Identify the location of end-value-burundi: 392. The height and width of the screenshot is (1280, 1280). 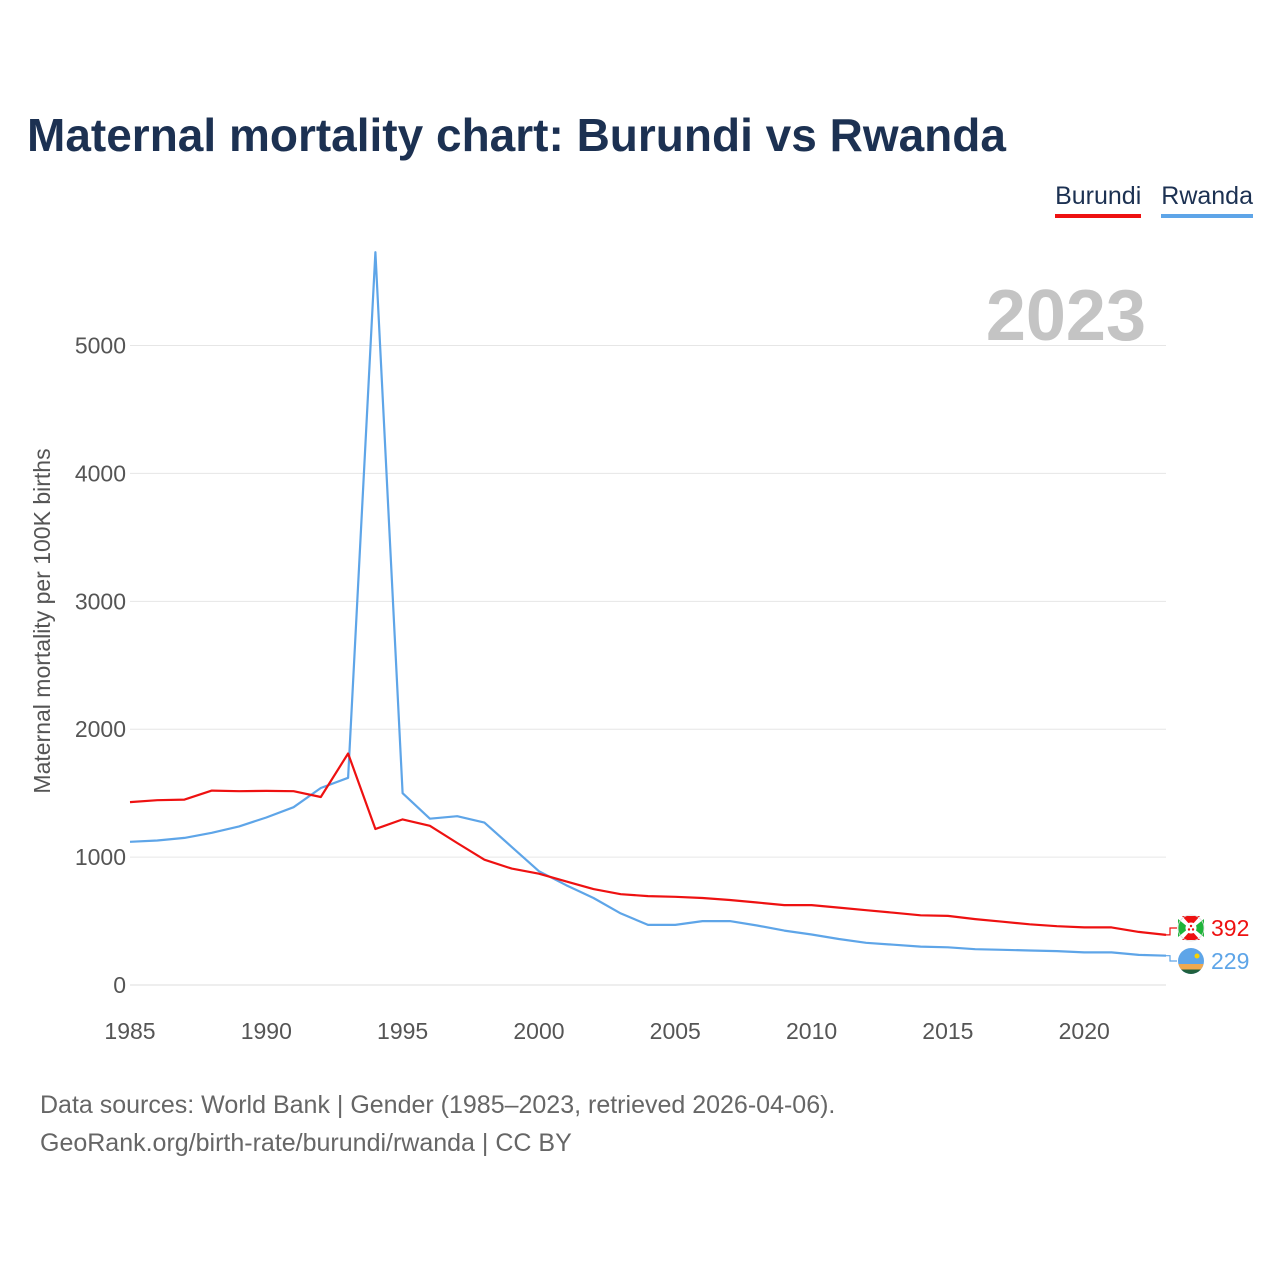
(1230, 928).